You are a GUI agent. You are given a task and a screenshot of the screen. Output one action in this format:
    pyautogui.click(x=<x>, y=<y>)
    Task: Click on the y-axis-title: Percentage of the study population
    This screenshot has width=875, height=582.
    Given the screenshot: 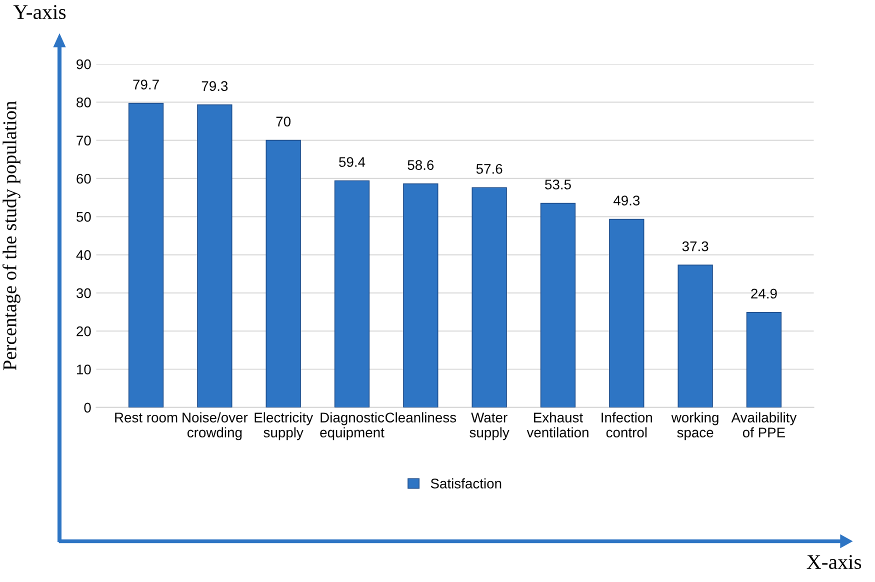 What is the action you would take?
    pyautogui.click(x=11, y=235)
    